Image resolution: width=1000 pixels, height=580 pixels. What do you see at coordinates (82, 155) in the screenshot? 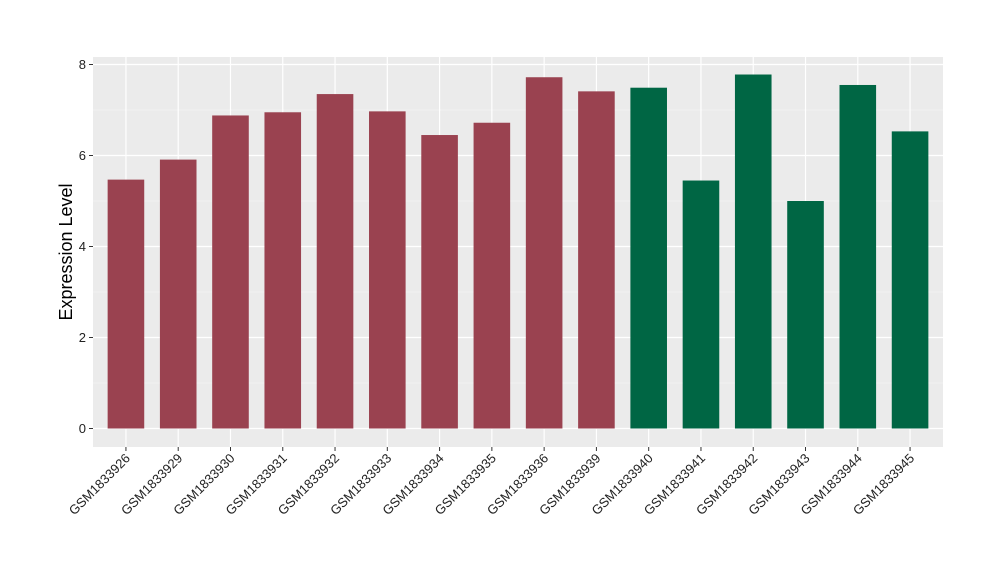
I see `y-tick-label: 6` at bounding box center [82, 155].